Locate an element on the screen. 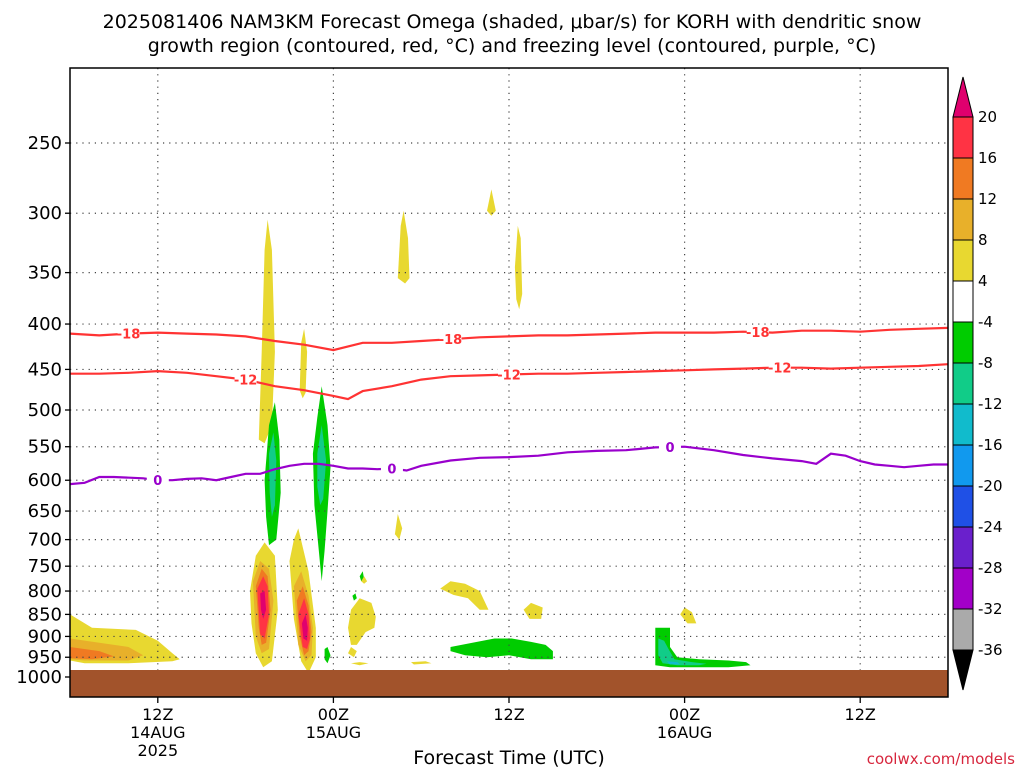  contour-label-0-1: -18 is located at coordinates (451, 340).